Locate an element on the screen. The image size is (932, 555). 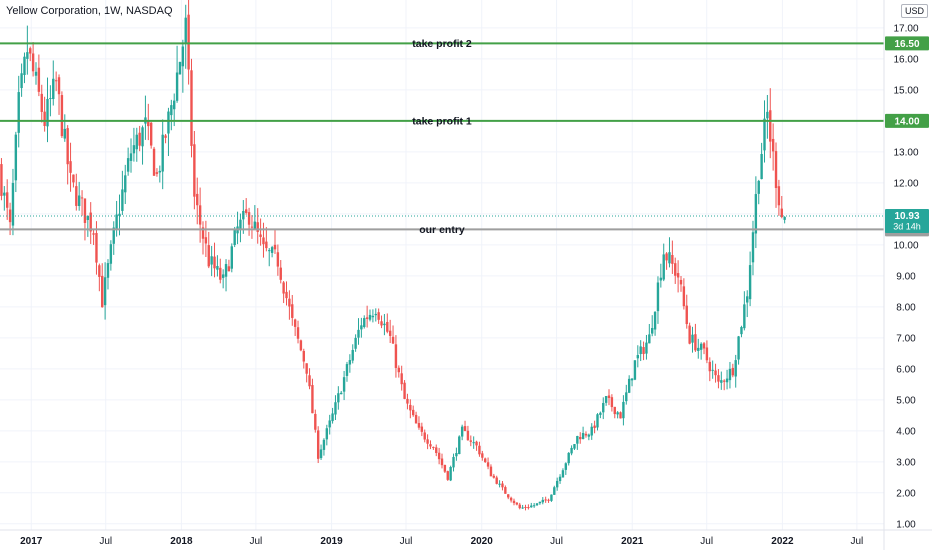
currency-badge: USD is located at coordinates (914, 11).